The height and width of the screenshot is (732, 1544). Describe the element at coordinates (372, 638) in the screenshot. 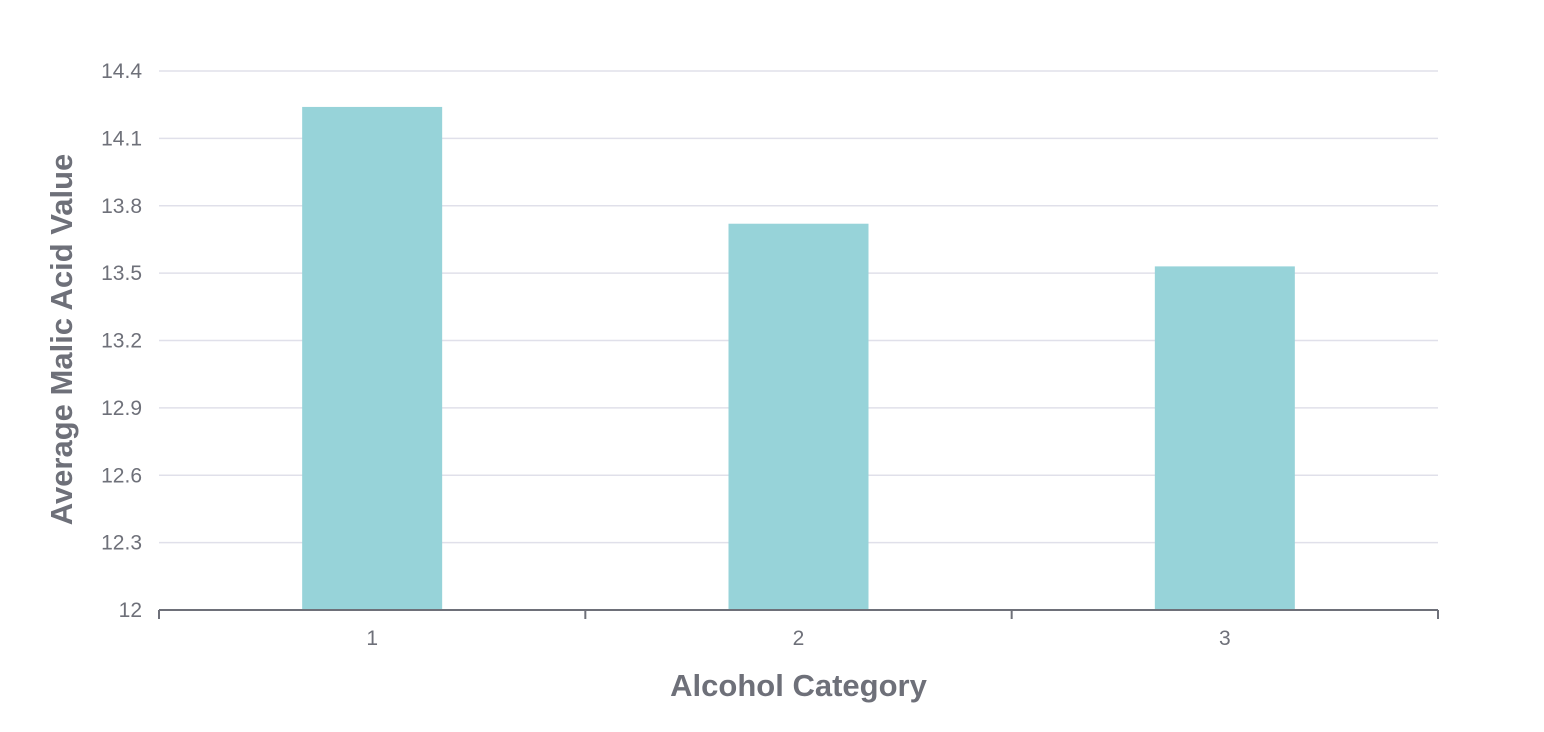

I see `x-tick-label: 1` at that location.